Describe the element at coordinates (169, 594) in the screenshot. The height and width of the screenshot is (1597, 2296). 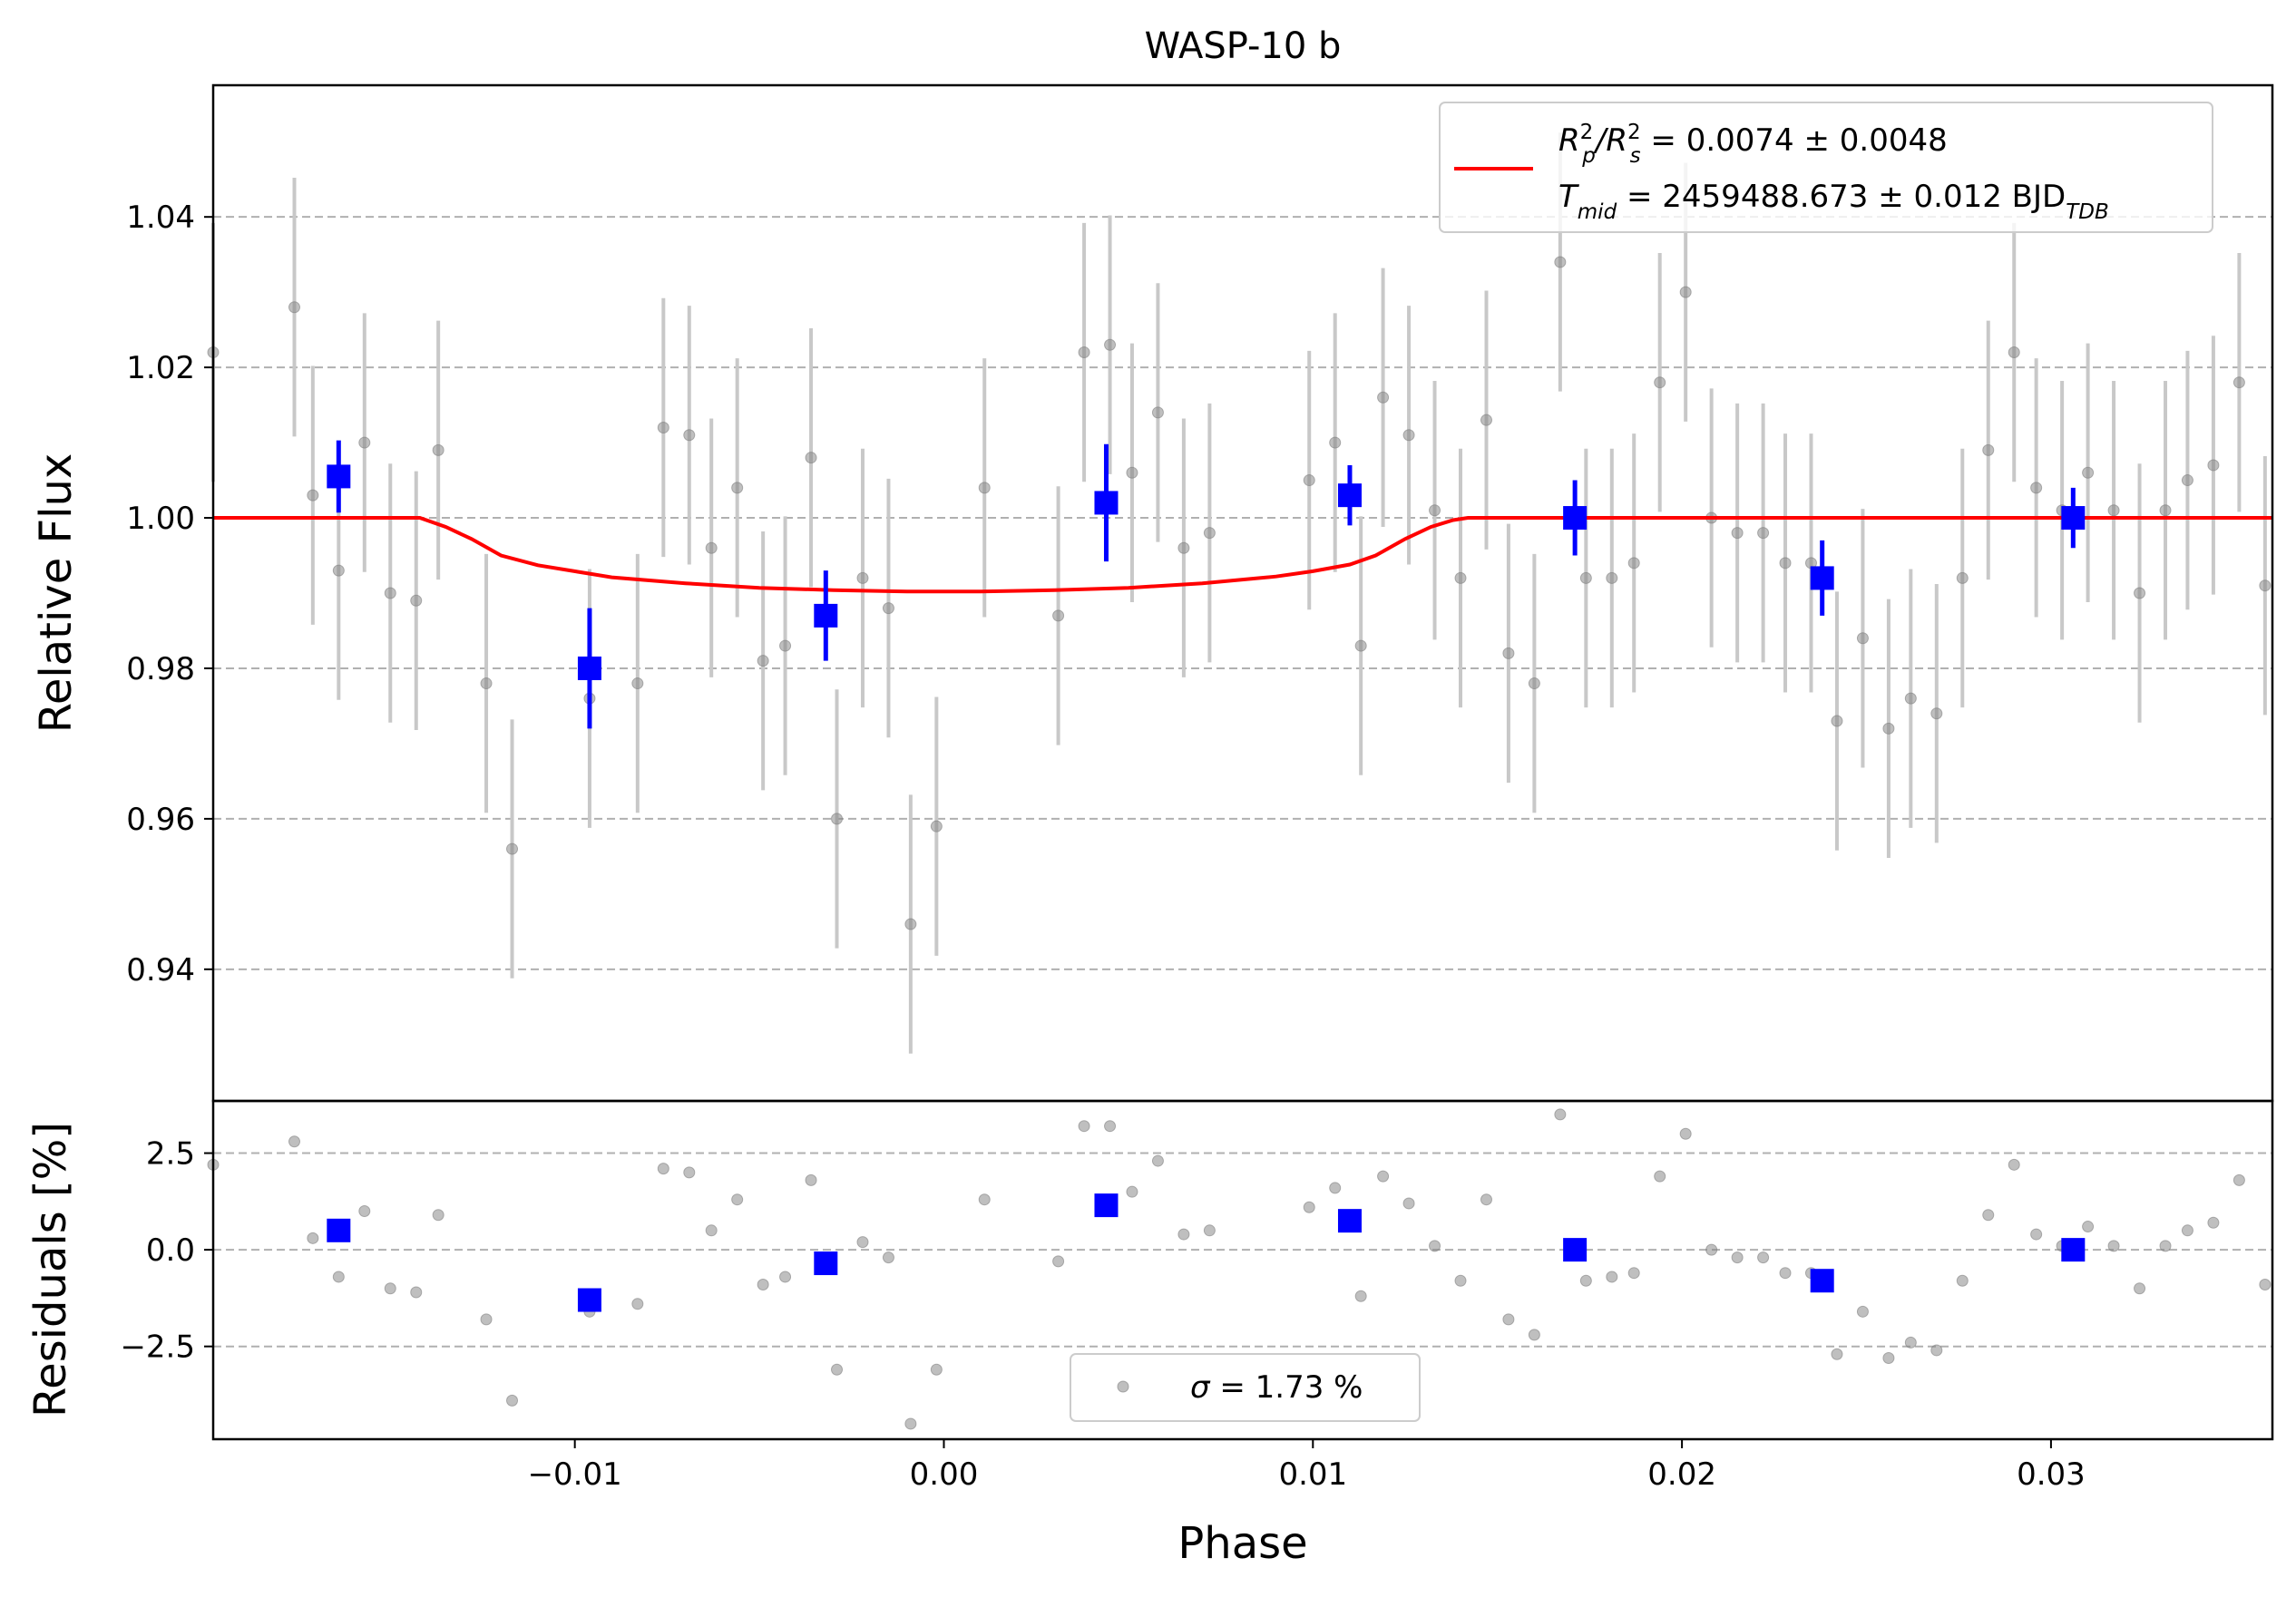
I see `top-yticks: 0.94 0.96 0.98 1.00 1.02 1.04` at that location.